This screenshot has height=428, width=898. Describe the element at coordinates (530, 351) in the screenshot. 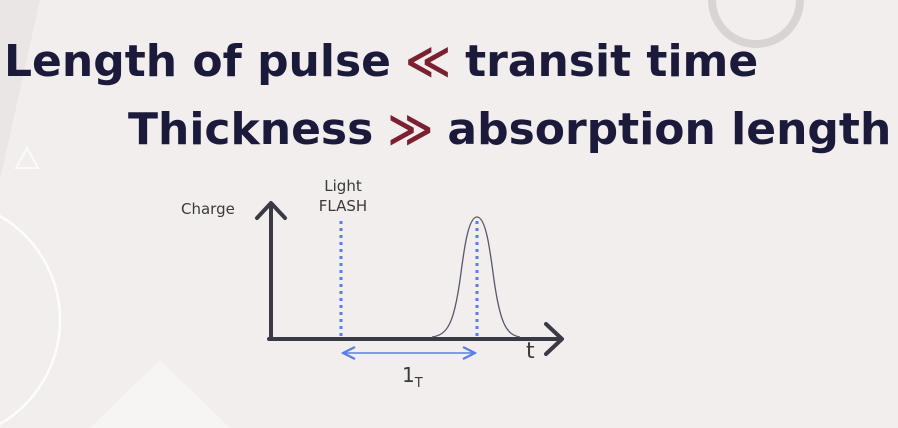

I see `x-axis-label: t` at that location.